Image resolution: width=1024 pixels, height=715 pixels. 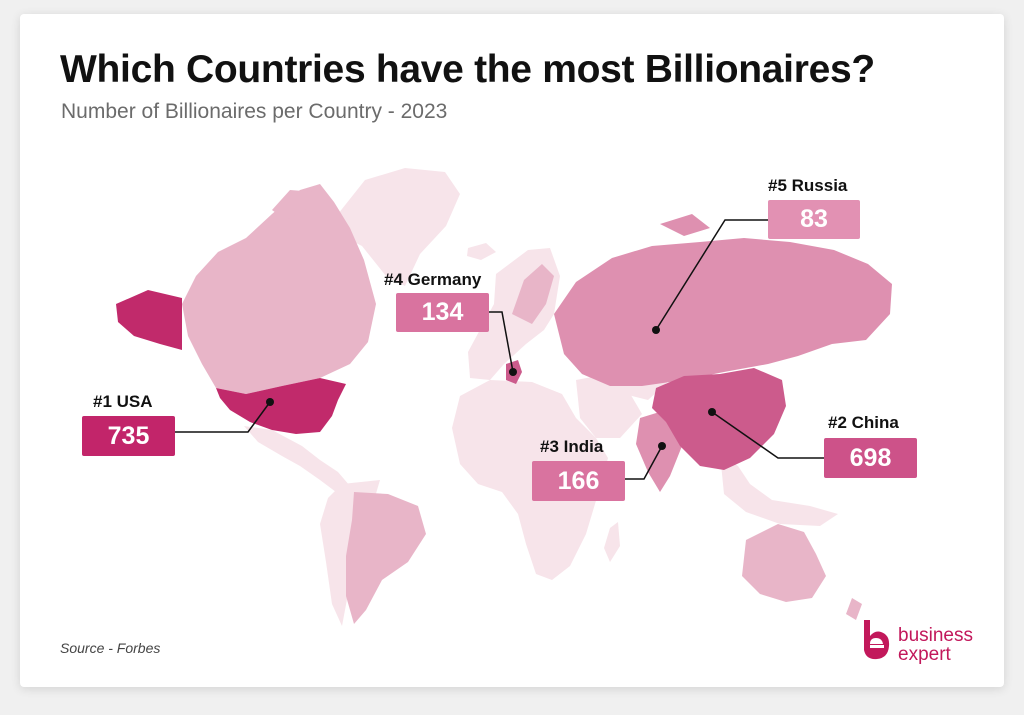 What do you see at coordinates (854, 609) in the screenshot?
I see `new-zealand` at bounding box center [854, 609].